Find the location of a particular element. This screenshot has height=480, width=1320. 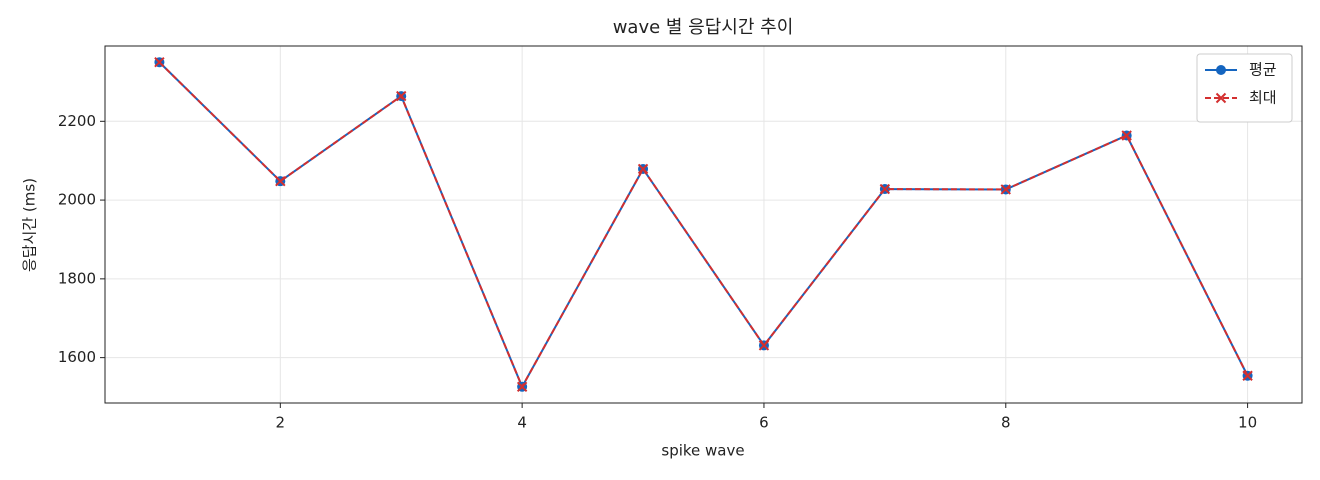

legend-box is located at coordinates (1244, 88).